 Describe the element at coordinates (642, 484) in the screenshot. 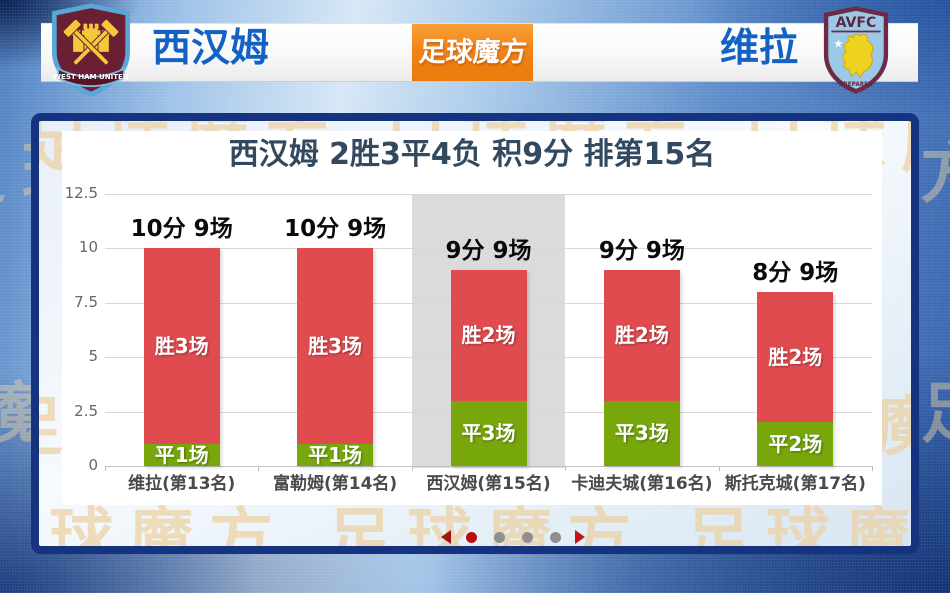

I see `x-axis-category-label: 卡迪夫城(第16名)` at that location.